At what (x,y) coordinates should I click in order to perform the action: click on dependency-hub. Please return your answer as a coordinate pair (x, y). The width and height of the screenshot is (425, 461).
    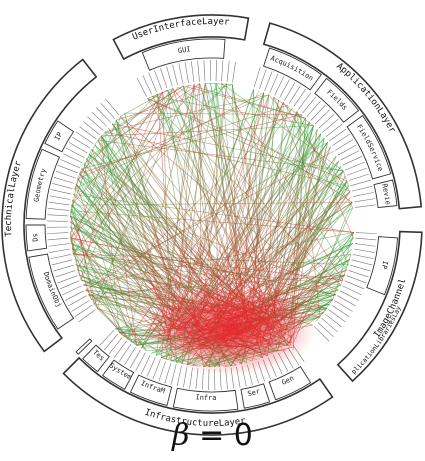
    Looking at the image, I should click on (230, 330).